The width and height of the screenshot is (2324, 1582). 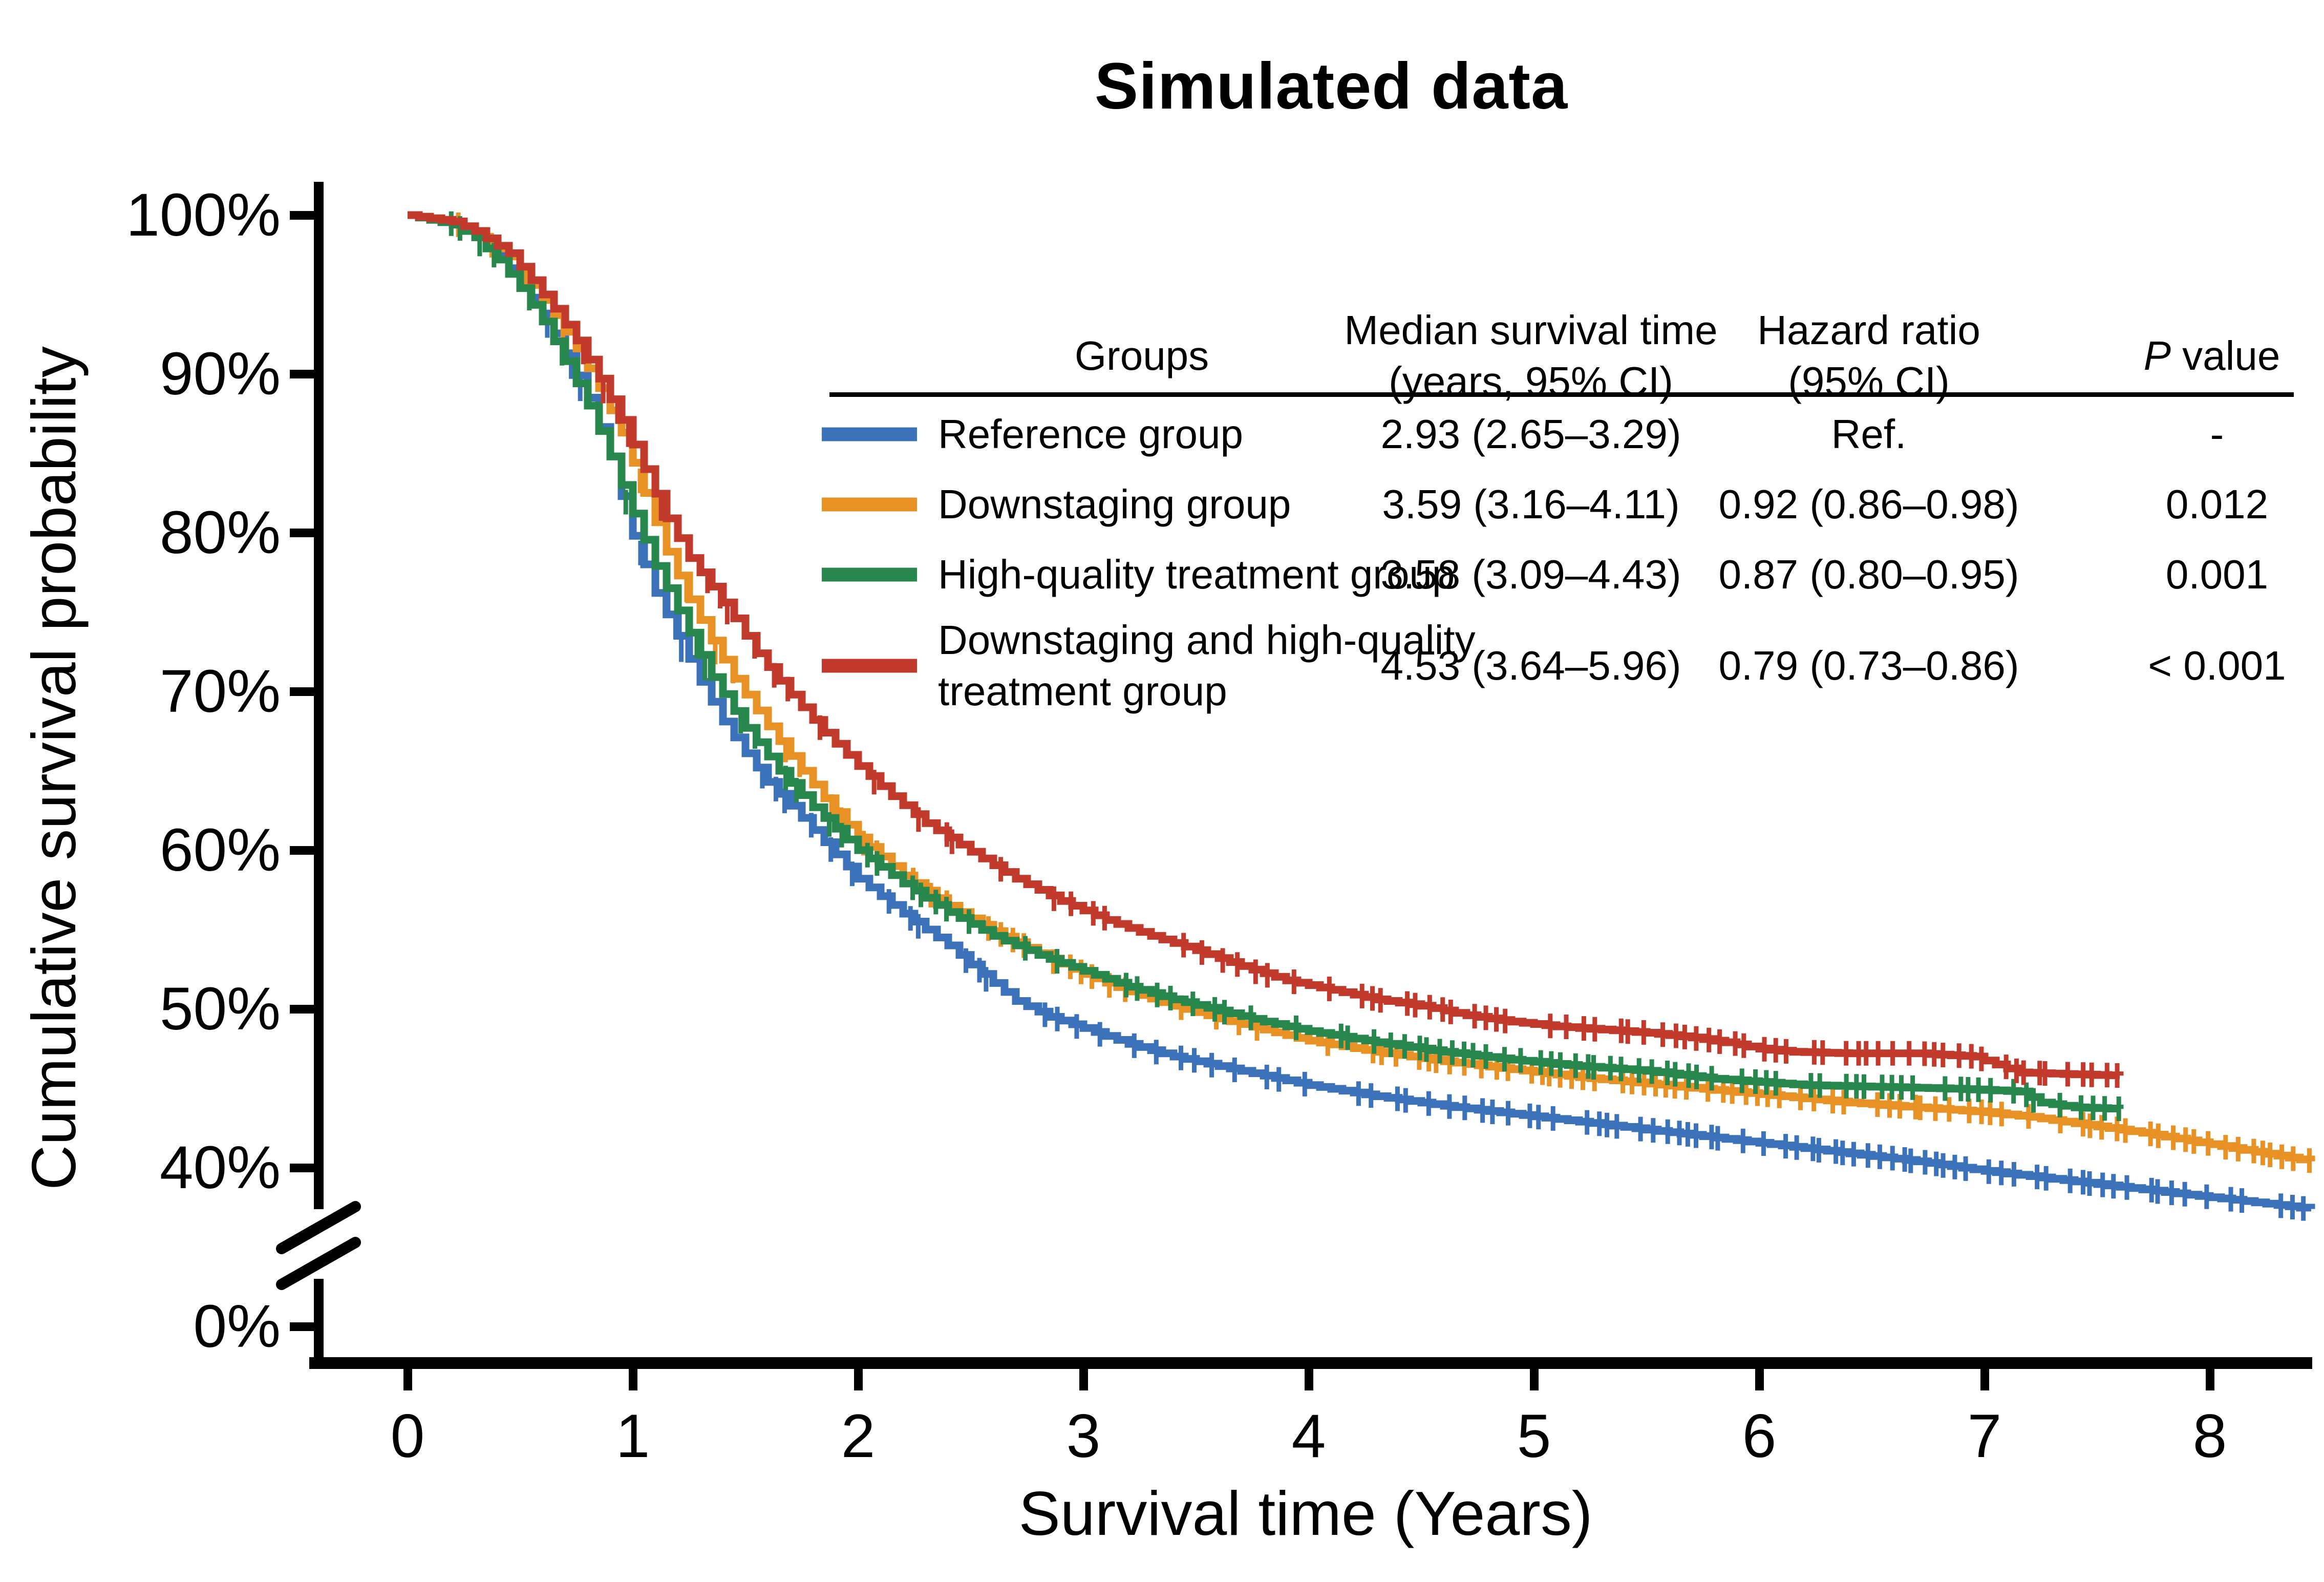 What do you see at coordinates (1531, 330) in the screenshot?
I see `table-header-median-line1: Median survival time` at bounding box center [1531, 330].